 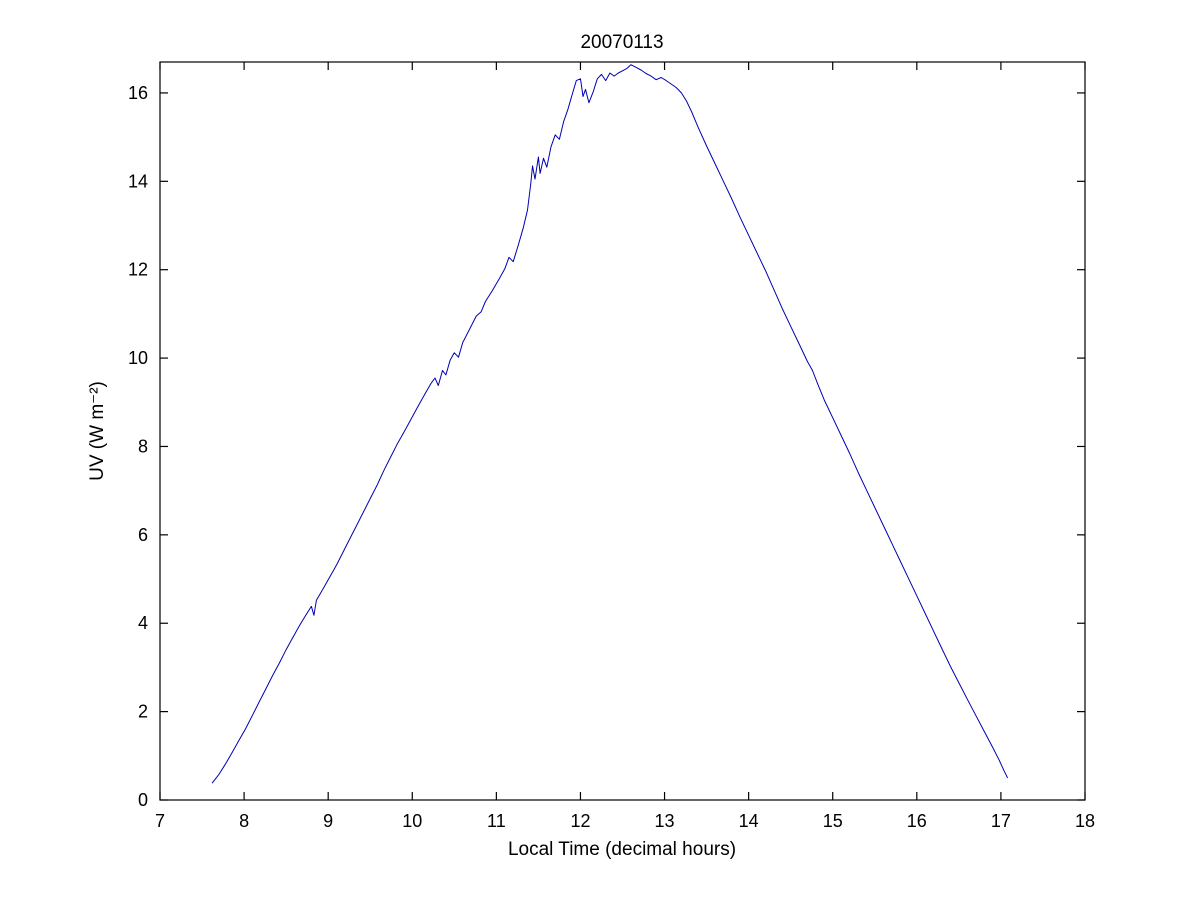 What do you see at coordinates (749, 821) in the screenshot?
I see `x-tick-label: 14` at bounding box center [749, 821].